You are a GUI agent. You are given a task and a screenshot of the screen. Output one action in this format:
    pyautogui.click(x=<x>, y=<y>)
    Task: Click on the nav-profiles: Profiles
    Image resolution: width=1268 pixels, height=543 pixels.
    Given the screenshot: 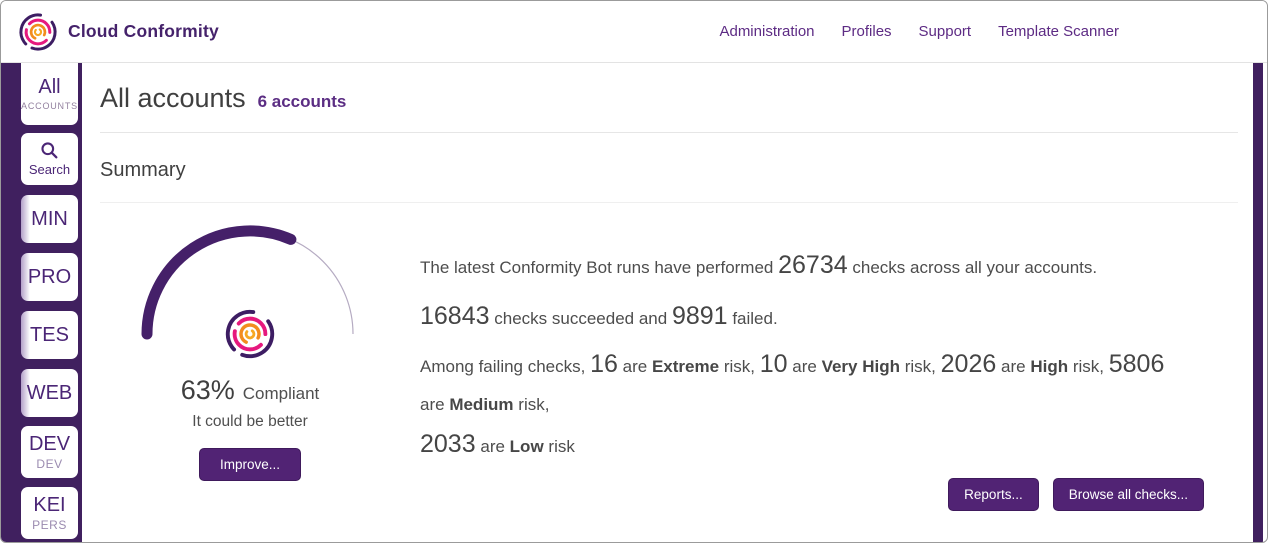 What is the action you would take?
    pyautogui.click(x=866, y=31)
    